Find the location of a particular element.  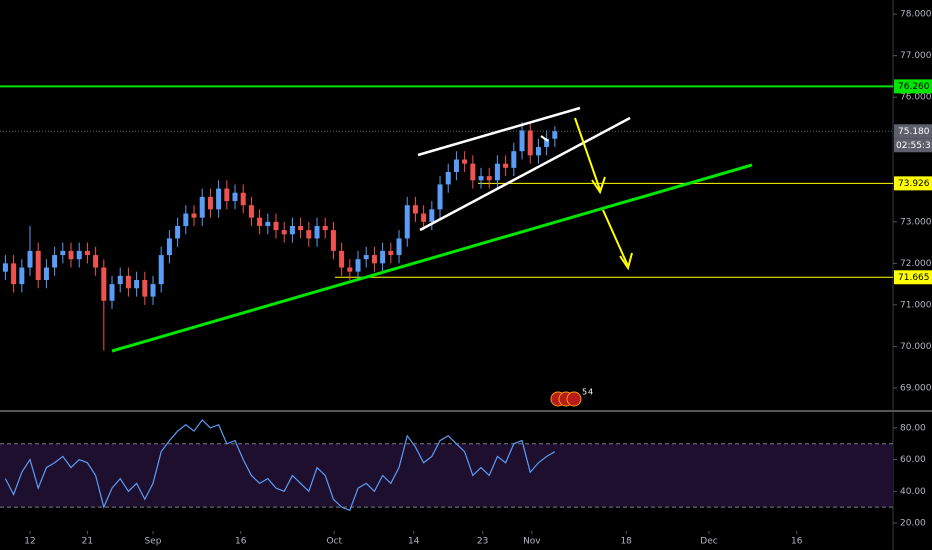

x-tick-label: 14 is located at coordinates (414, 542).